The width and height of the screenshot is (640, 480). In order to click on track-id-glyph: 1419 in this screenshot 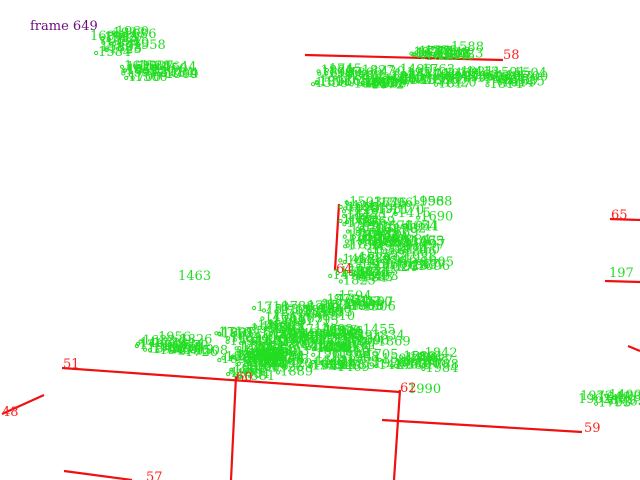, I will do `click(462, 78)`.